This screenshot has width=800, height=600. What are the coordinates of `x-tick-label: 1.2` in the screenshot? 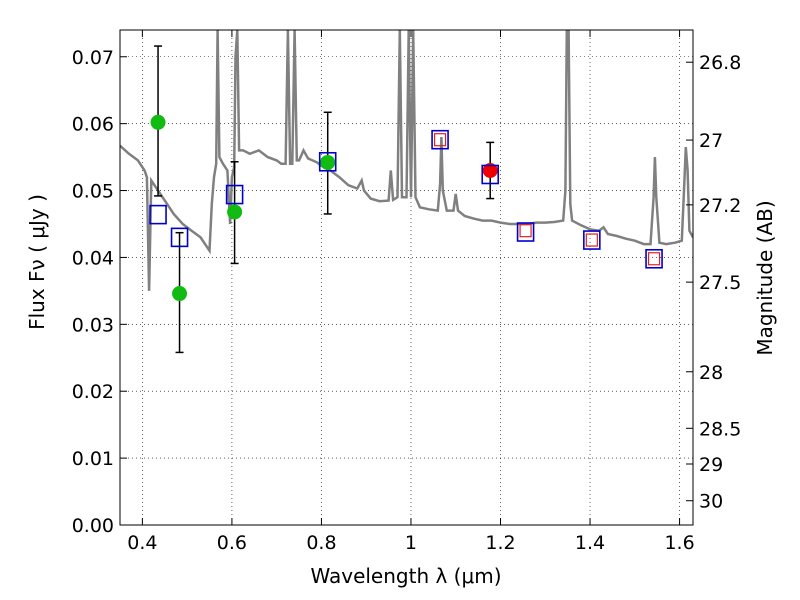 It's located at (500, 543).